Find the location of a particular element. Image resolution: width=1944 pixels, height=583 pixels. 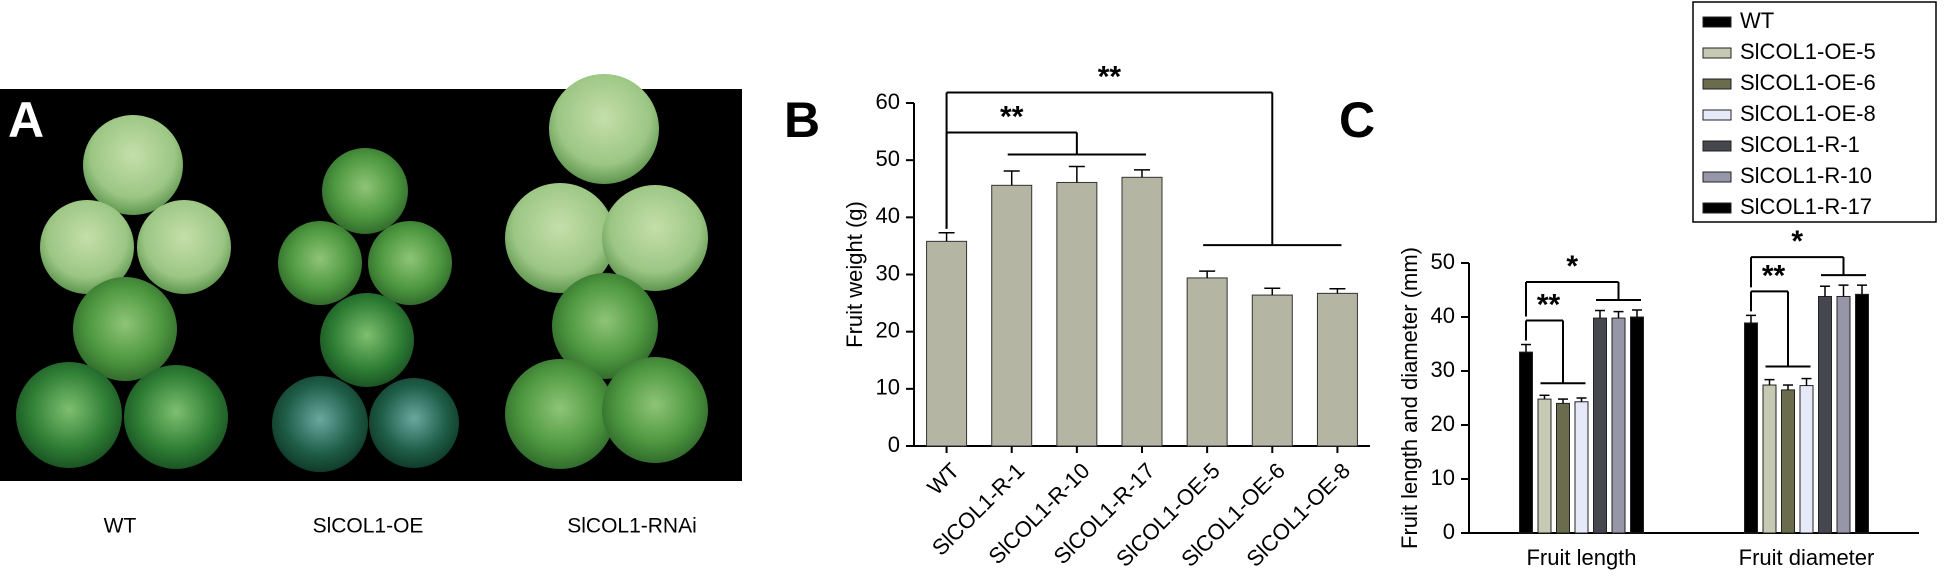

panel-label: A is located at coordinates (26, 120).